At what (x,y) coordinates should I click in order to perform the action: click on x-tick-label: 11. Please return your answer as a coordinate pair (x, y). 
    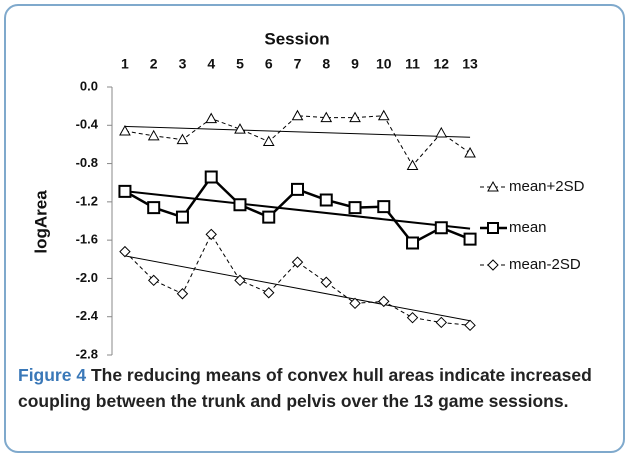
    Looking at the image, I should click on (412, 64).